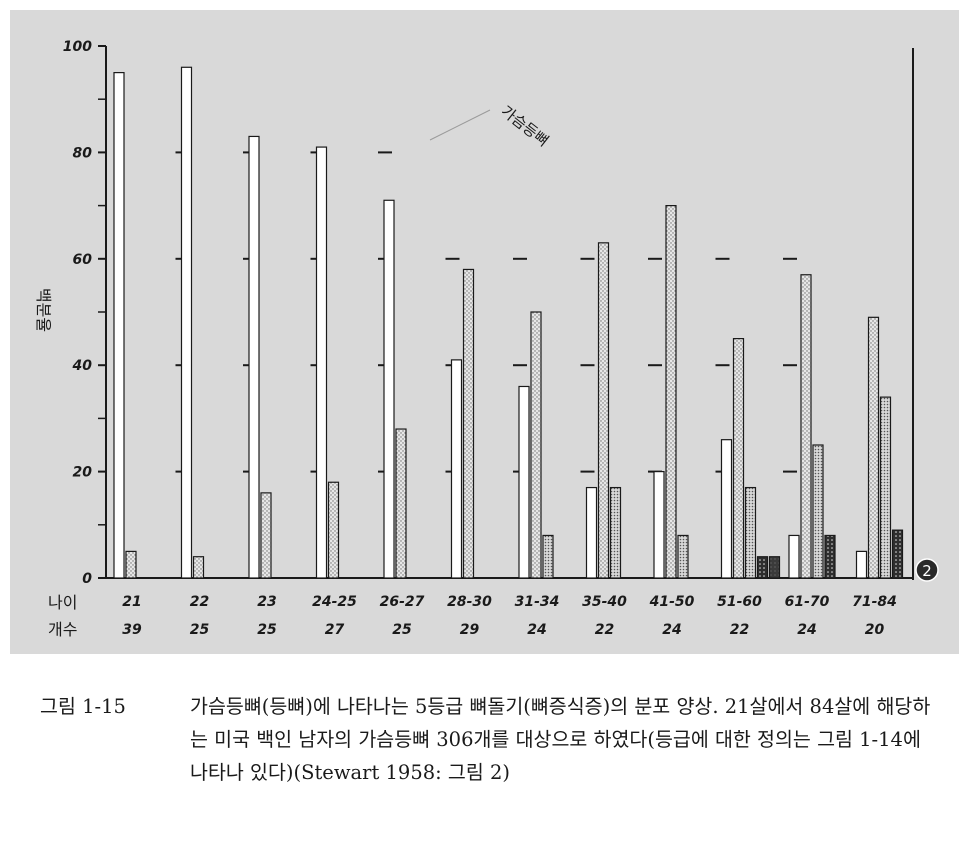 This screenshot has height=843, width=969. I want to click on x-tick-label-age: 21, so click(131, 602).